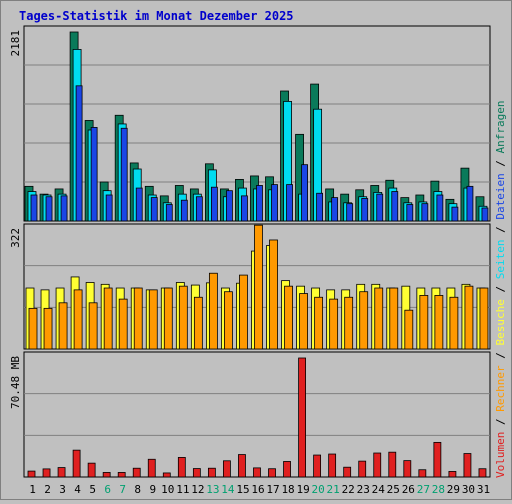 This screenshot has height=504, width=512. What do you see at coordinates (500, 455) in the screenshot?
I see `legend-entry-volumen: Volumen` at bounding box center [500, 455].